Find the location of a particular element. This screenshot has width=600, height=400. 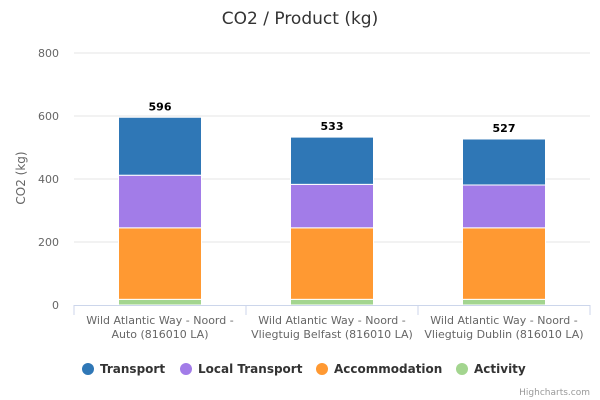

y-tick-label: 0 is located at coordinates (55, 305).